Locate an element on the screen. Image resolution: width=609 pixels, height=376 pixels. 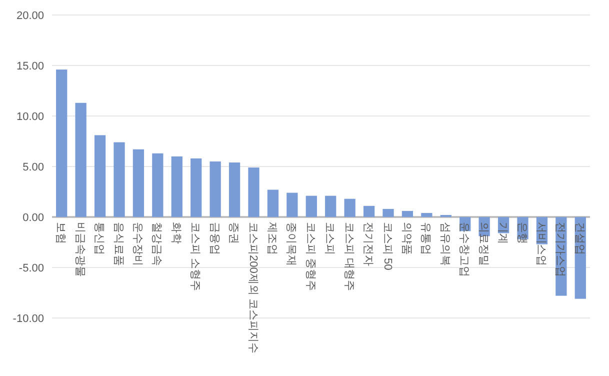
x-tick-label: 은행 is located at coordinates (522, 233).